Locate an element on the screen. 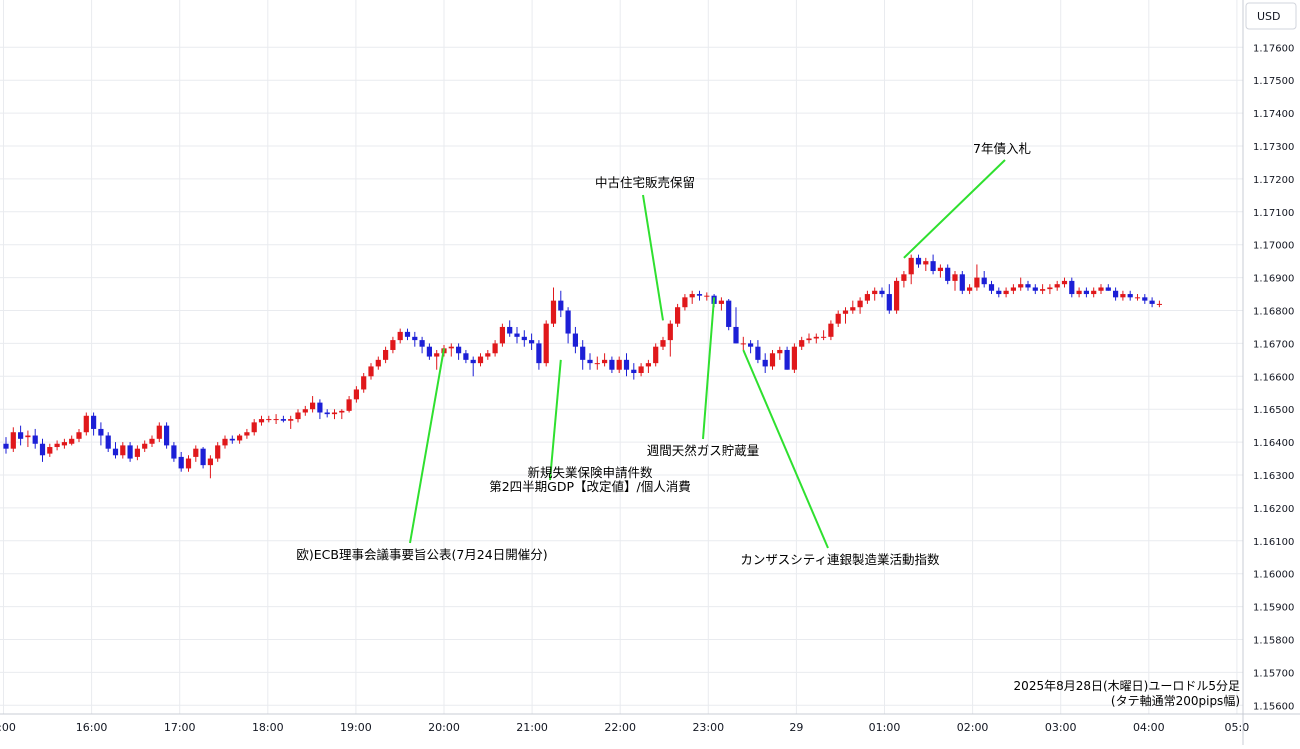 The image size is (1300, 749). annotation: 中古住宅販売保留 is located at coordinates (645, 248).